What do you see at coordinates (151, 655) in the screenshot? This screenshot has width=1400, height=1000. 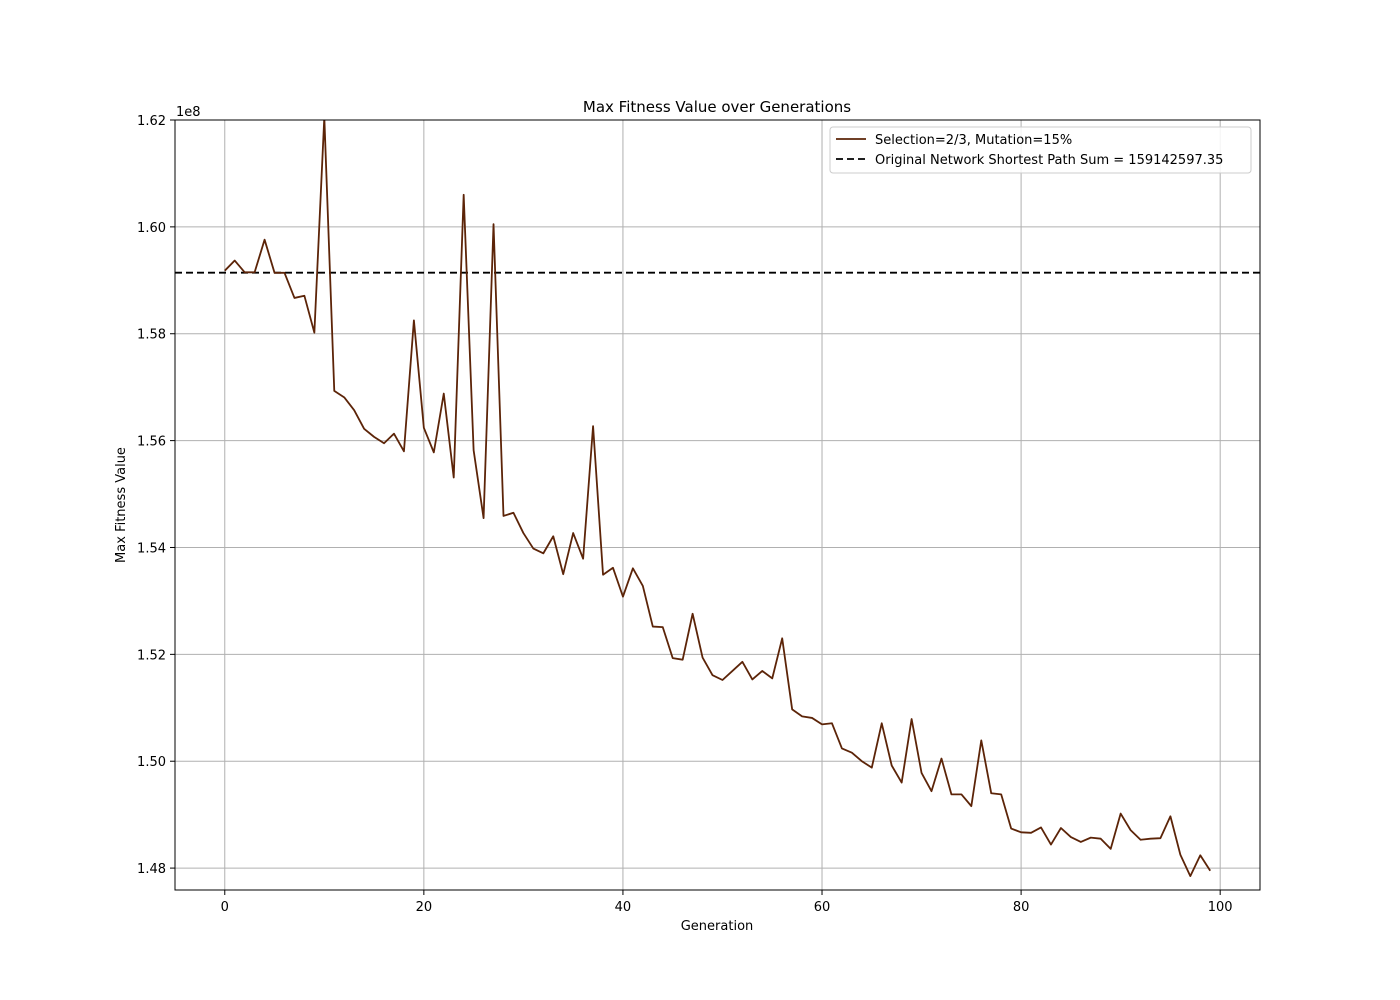 I see `y-tick-label: 1.52` at bounding box center [151, 655].